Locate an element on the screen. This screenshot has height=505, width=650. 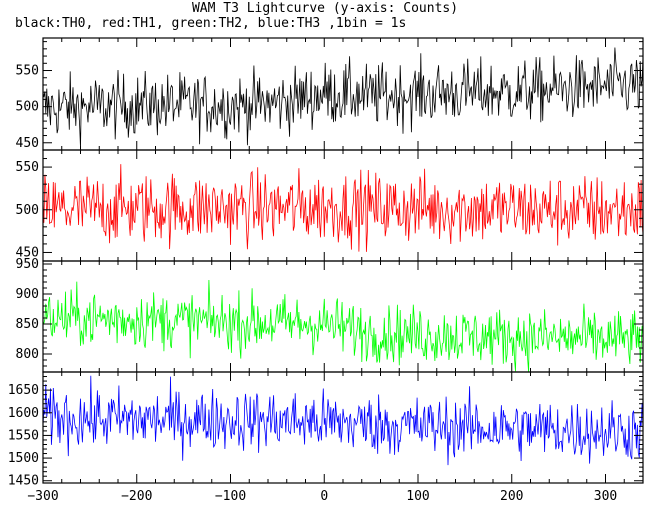
y-tick-label: 1500 is located at coordinates (23, 458).